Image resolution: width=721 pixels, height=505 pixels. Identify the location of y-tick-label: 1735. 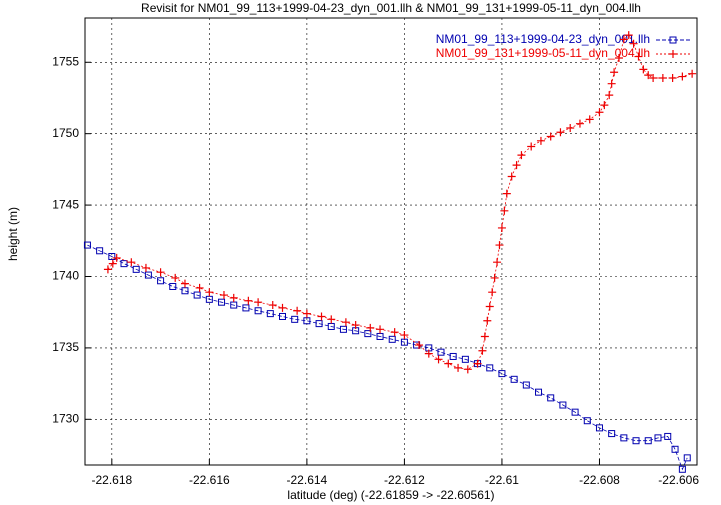
(65, 347).